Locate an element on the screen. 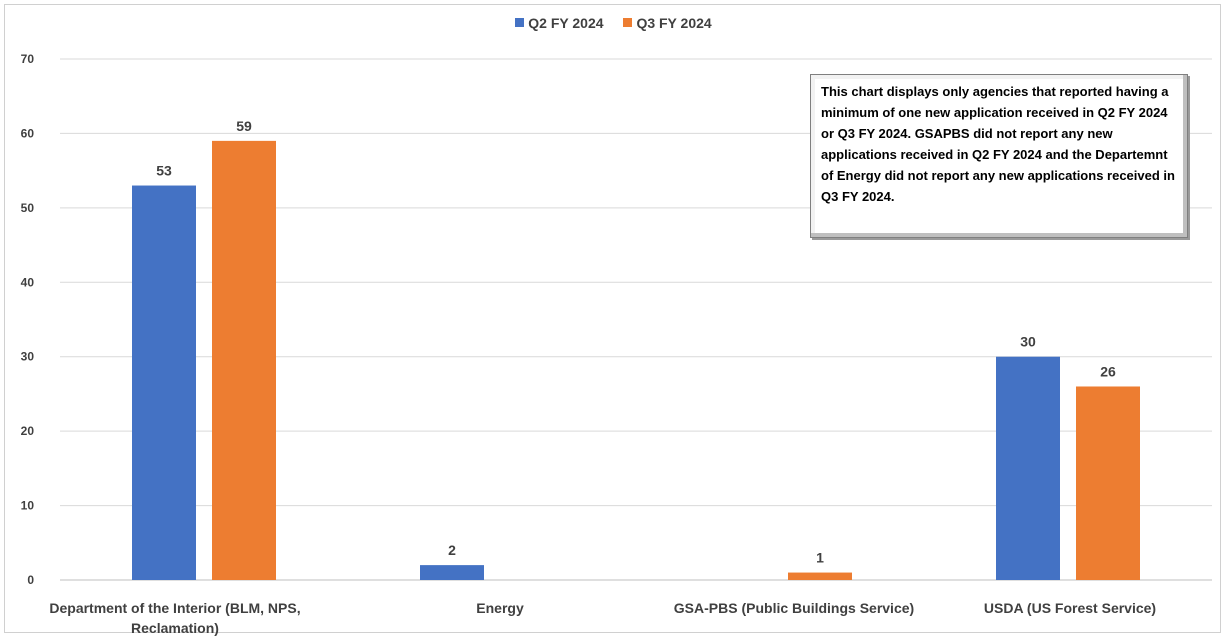  y-tick-label: 10 is located at coordinates (28, 506).